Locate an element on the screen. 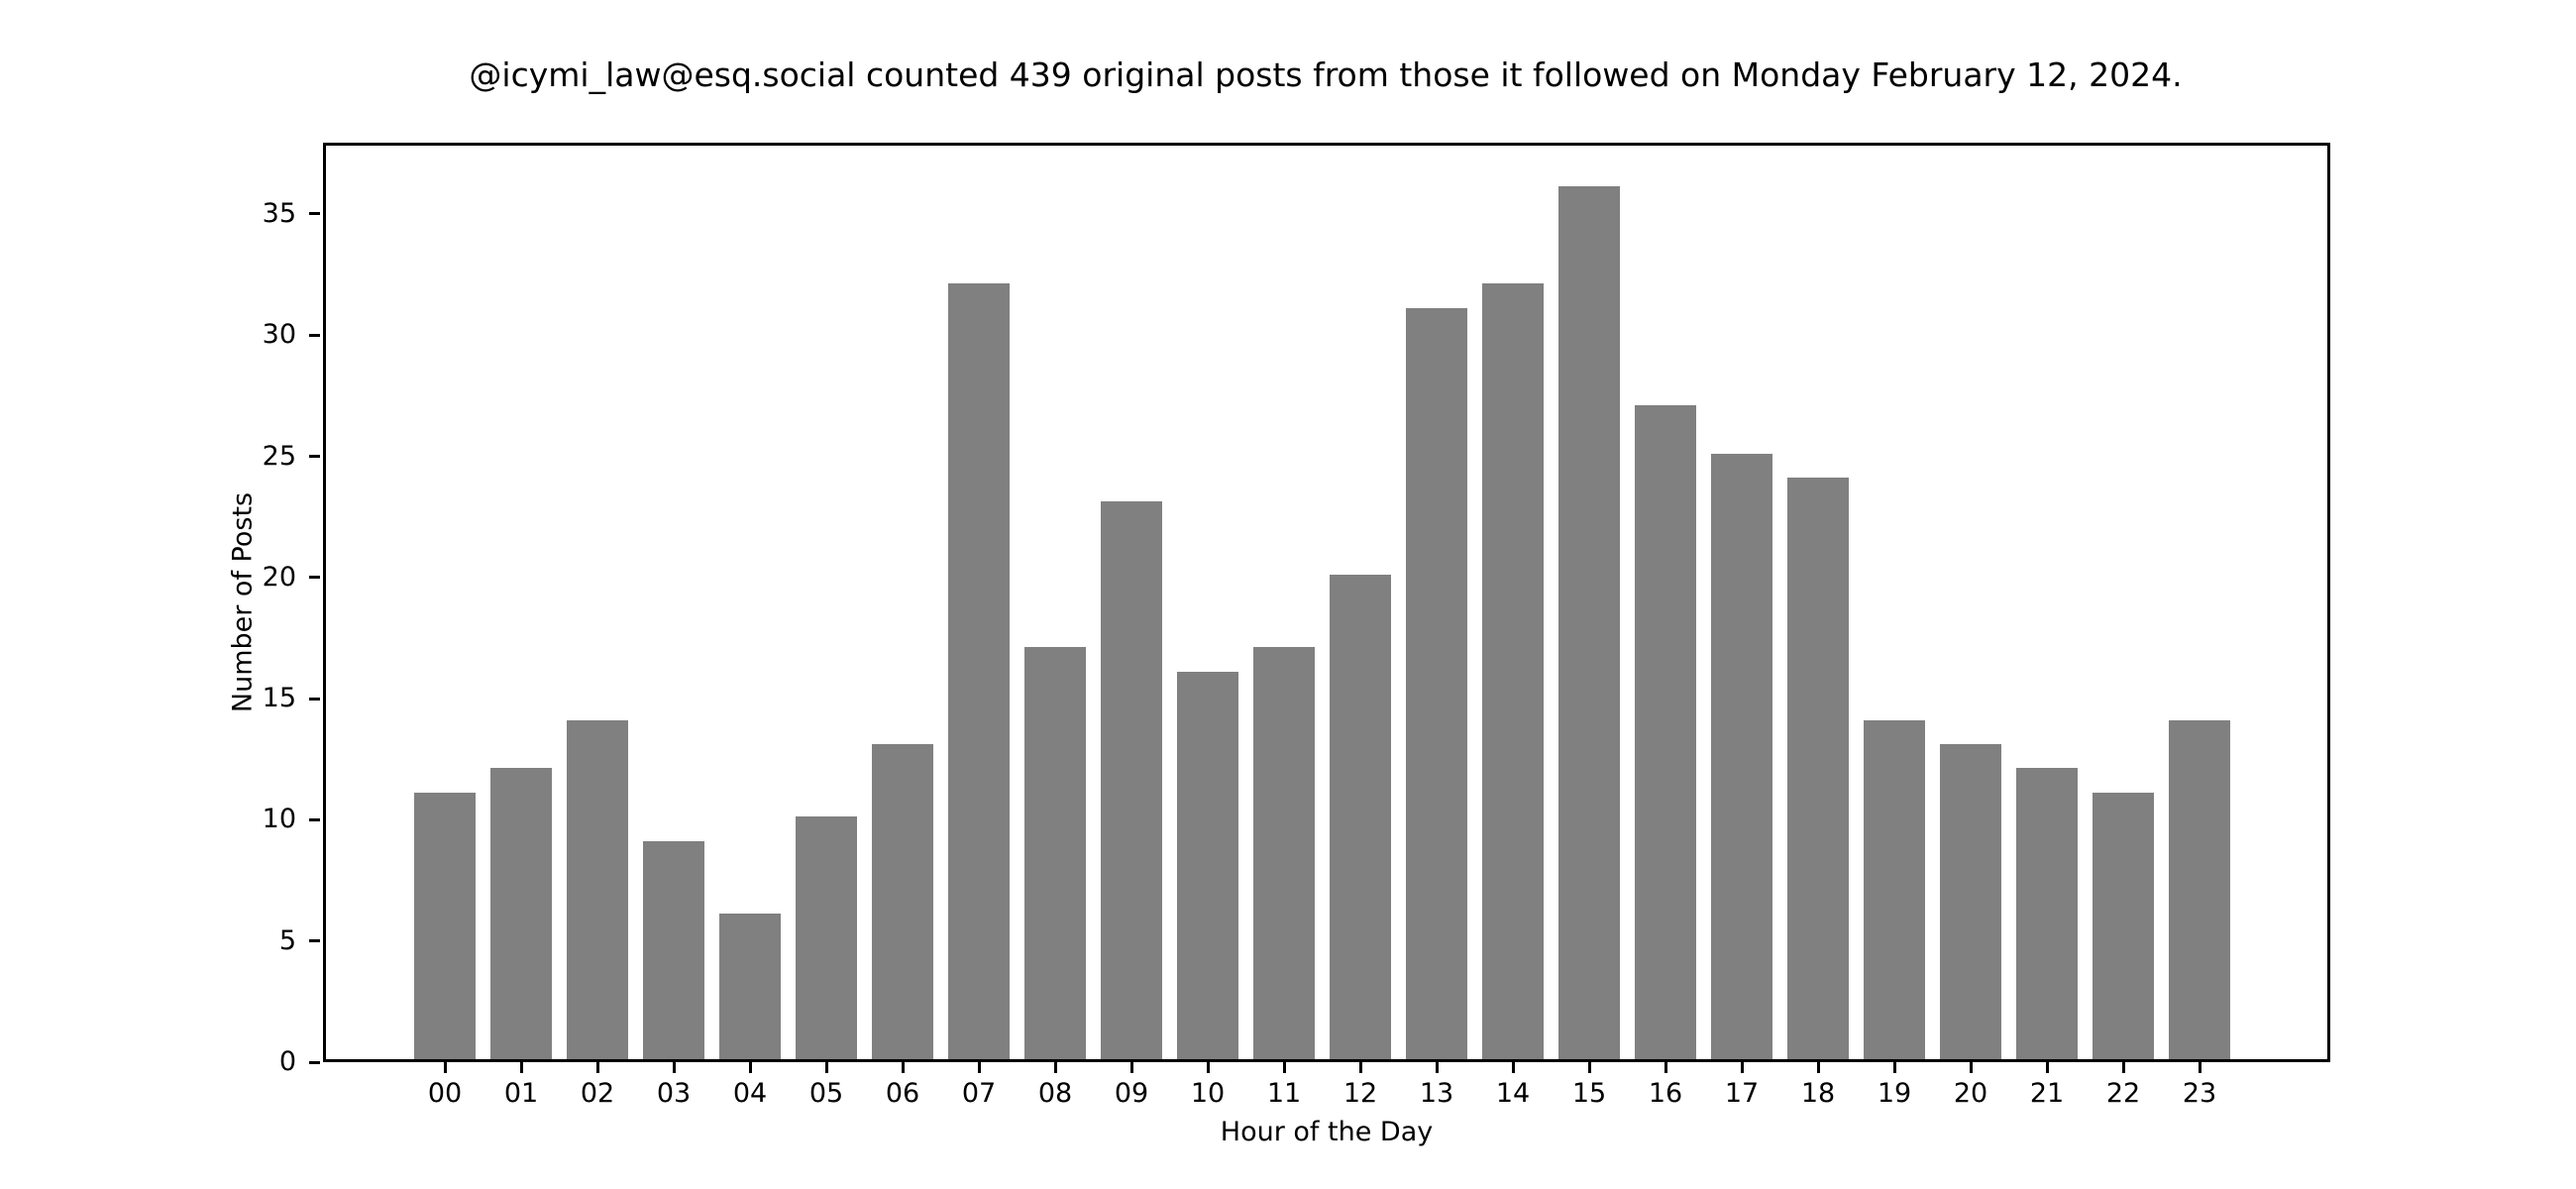  x-tick-label: 14 is located at coordinates (1513, 1093).